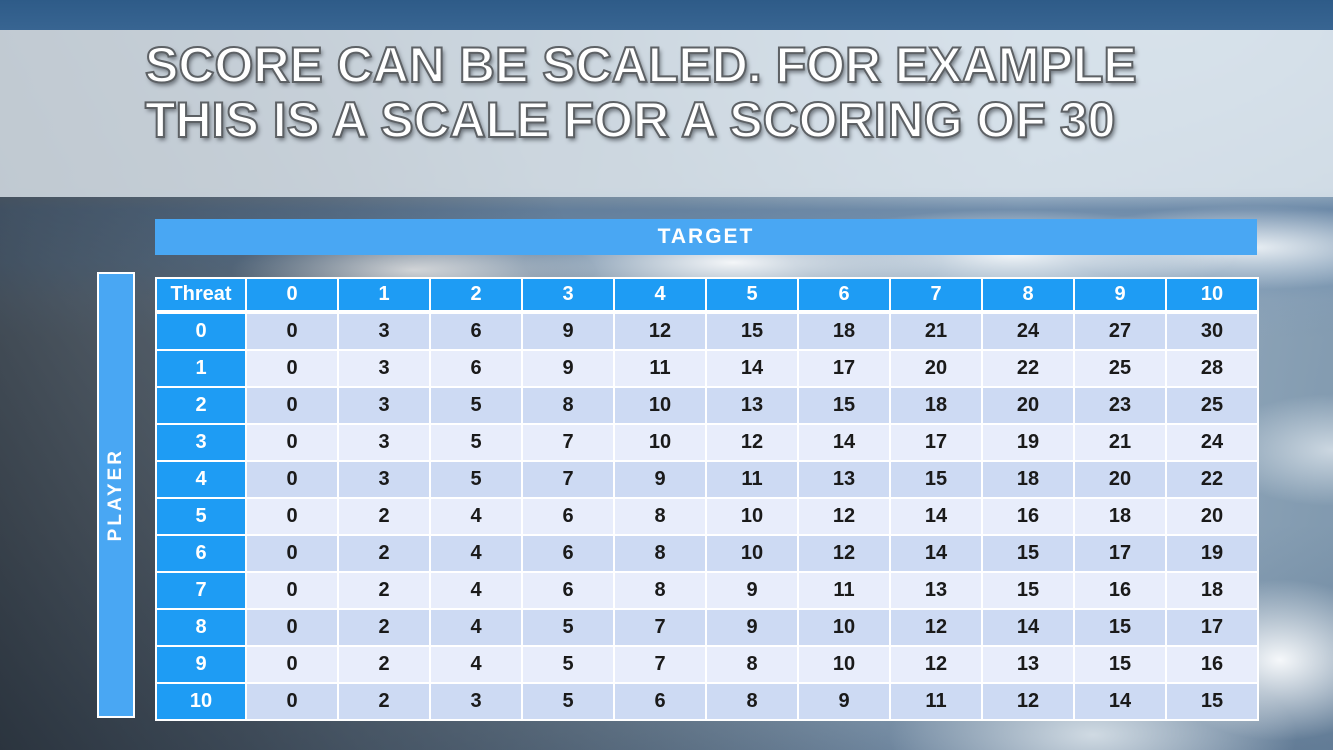  What do you see at coordinates (752, 295) in the screenshot?
I see `col-header: 5` at bounding box center [752, 295].